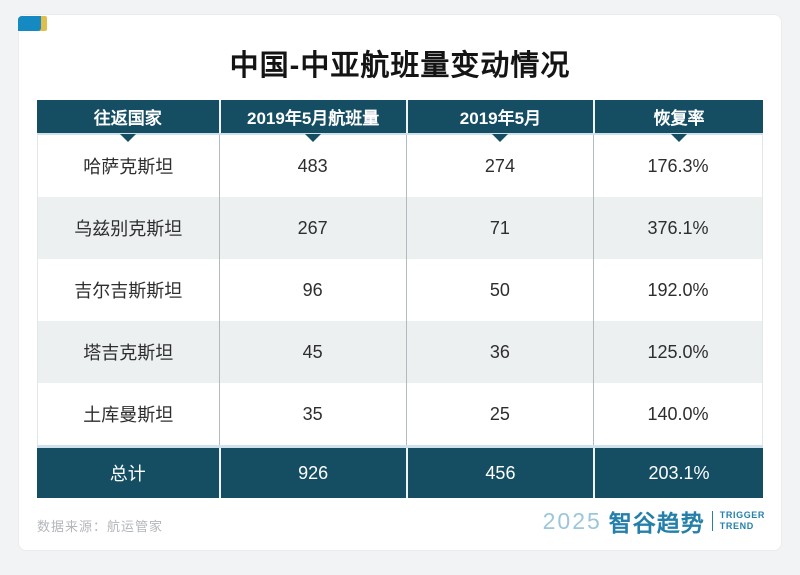  I want to click on total-label-cell: 总计, so click(127, 474).